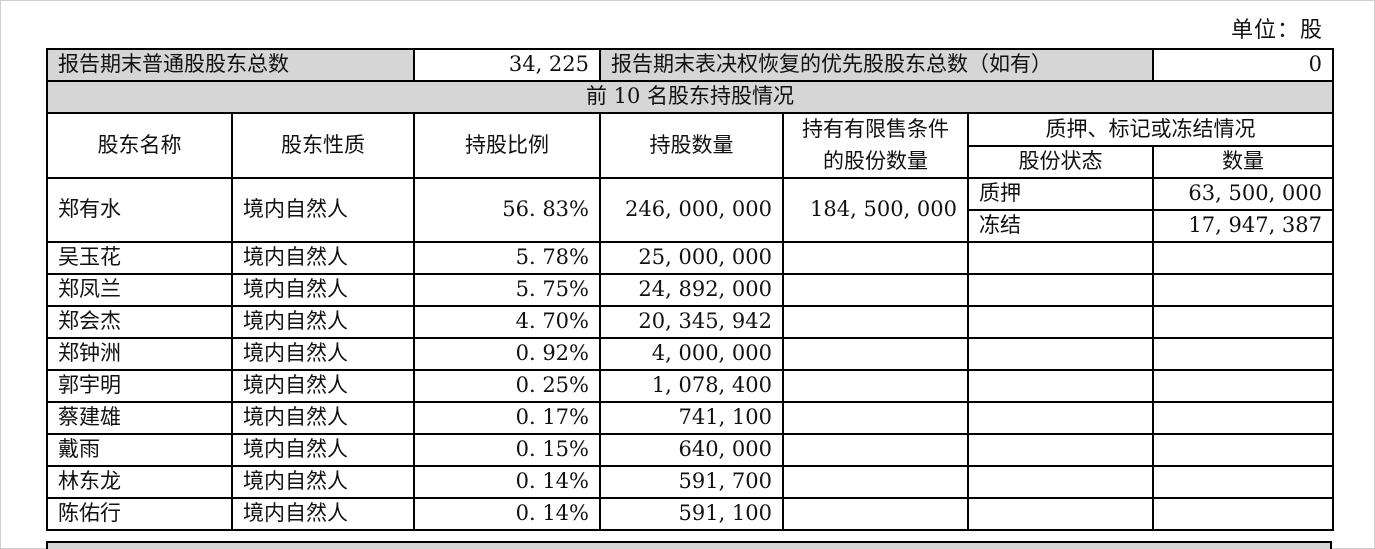  Describe the element at coordinates (230, 65) in the screenshot. I see `total-holders-label: 报告期末普通股股东总数` at that location.